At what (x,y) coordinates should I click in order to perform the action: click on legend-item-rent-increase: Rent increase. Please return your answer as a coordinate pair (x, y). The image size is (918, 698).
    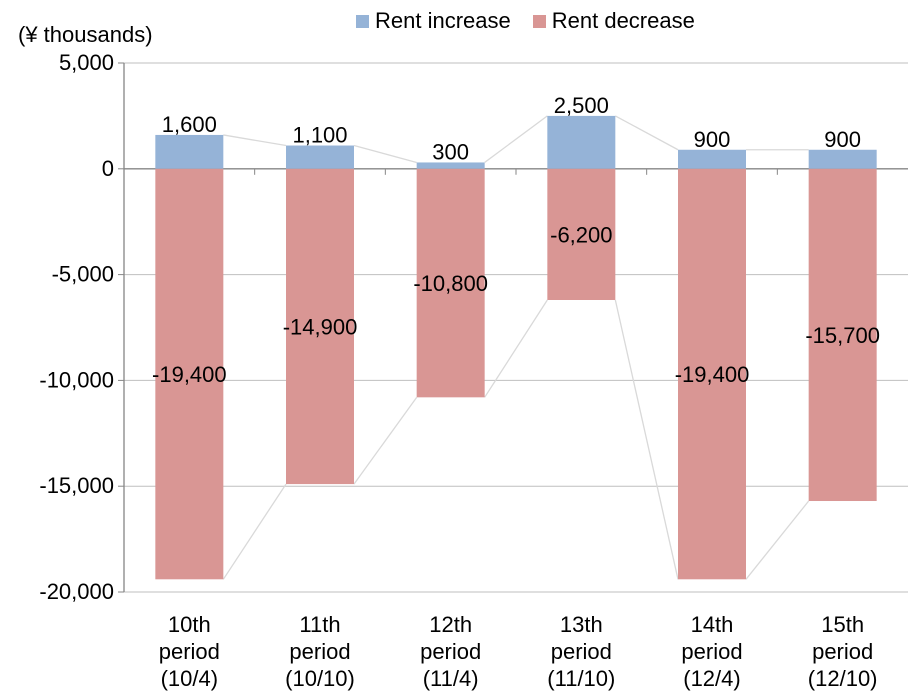
    Looking at the image, I should click on (433, 21).